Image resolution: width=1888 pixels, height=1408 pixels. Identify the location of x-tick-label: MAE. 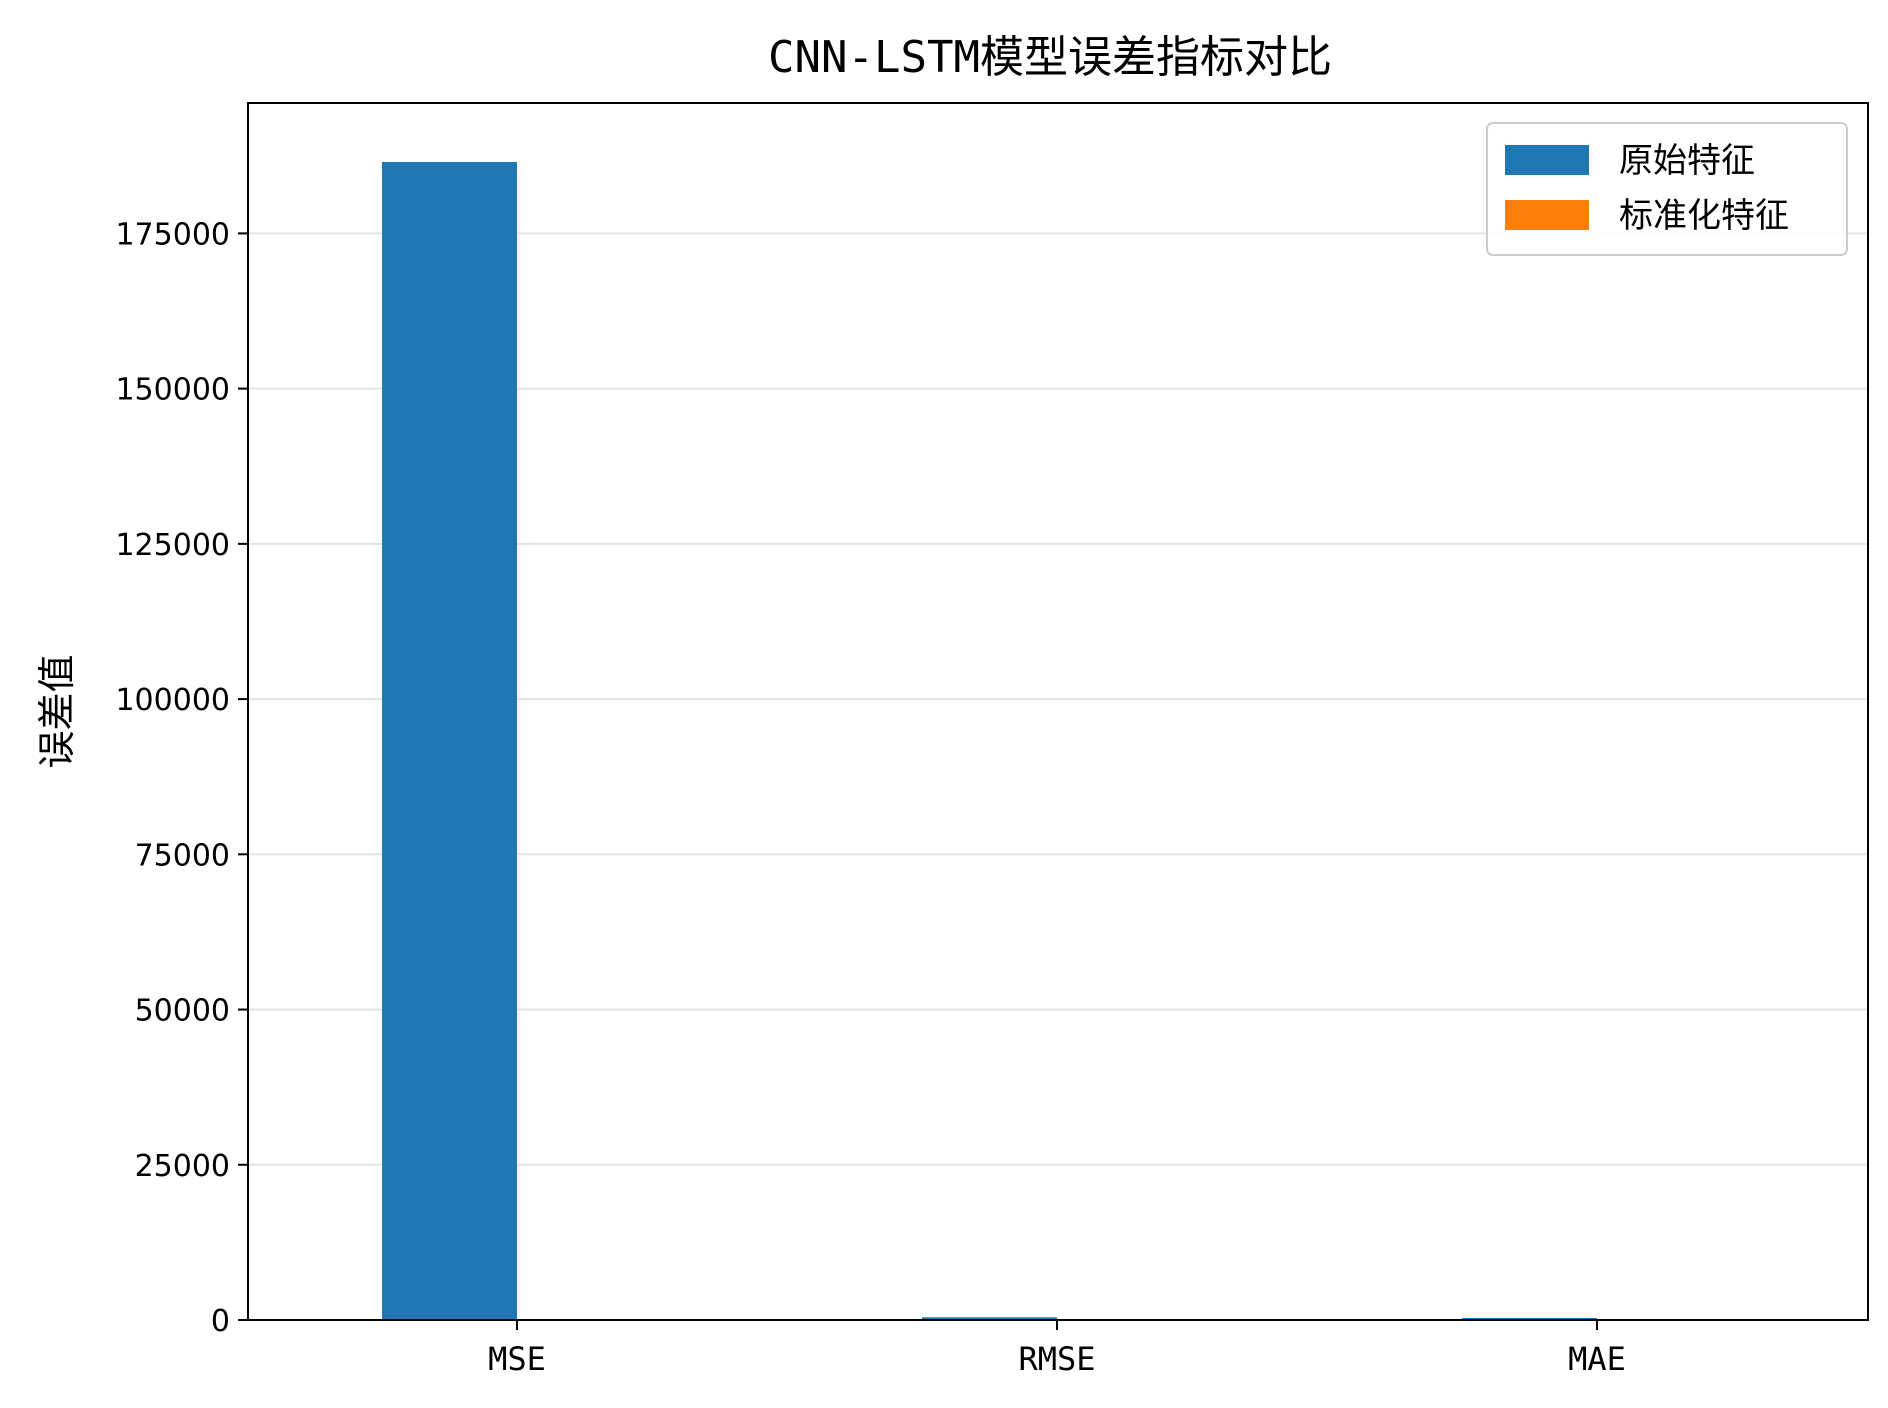
(1597, 1359).